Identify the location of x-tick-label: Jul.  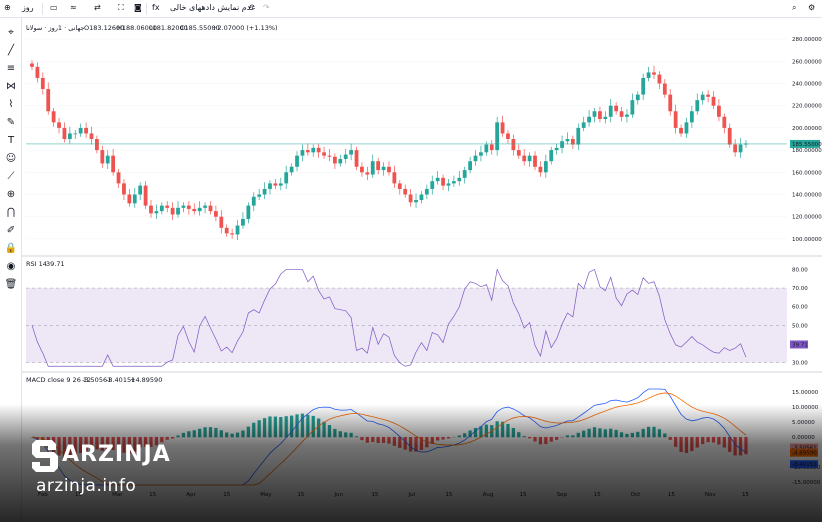
(412, 495).